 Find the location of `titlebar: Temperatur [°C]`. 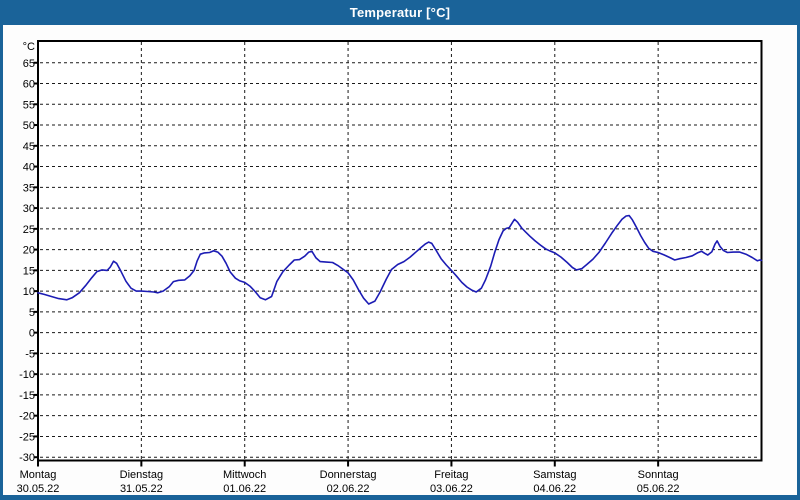

titlebar: Temperatur [°C] is located at coordinates (400, 12).